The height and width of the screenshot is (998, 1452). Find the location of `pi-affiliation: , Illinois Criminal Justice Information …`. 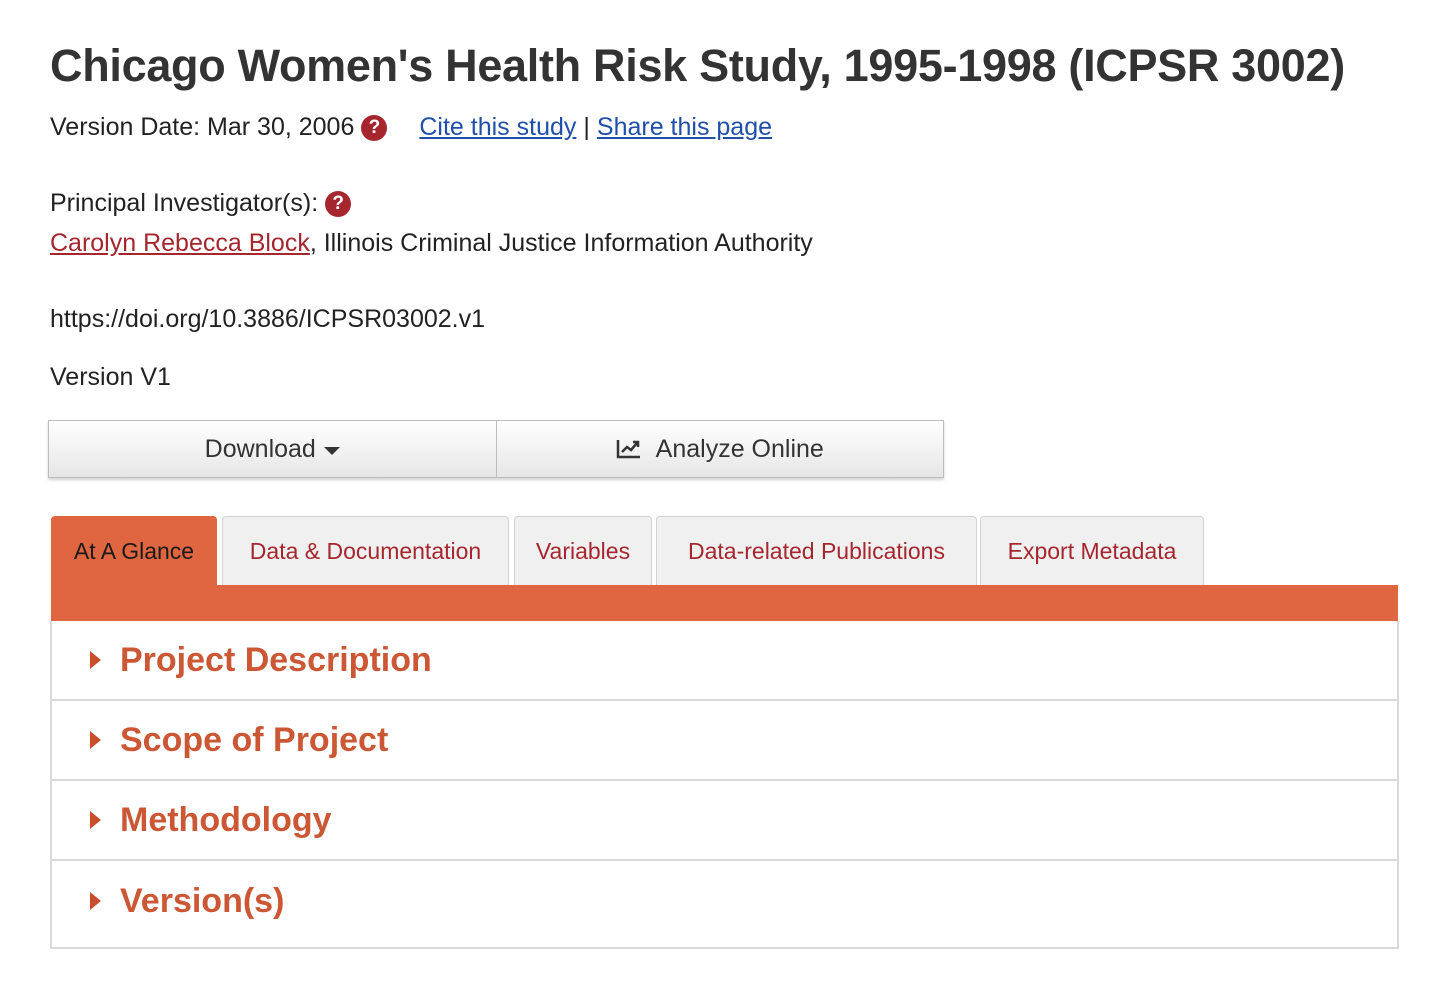

pi-affiliation: , Illinois Criminal Justice Information … is located at coordinates (561, 243).